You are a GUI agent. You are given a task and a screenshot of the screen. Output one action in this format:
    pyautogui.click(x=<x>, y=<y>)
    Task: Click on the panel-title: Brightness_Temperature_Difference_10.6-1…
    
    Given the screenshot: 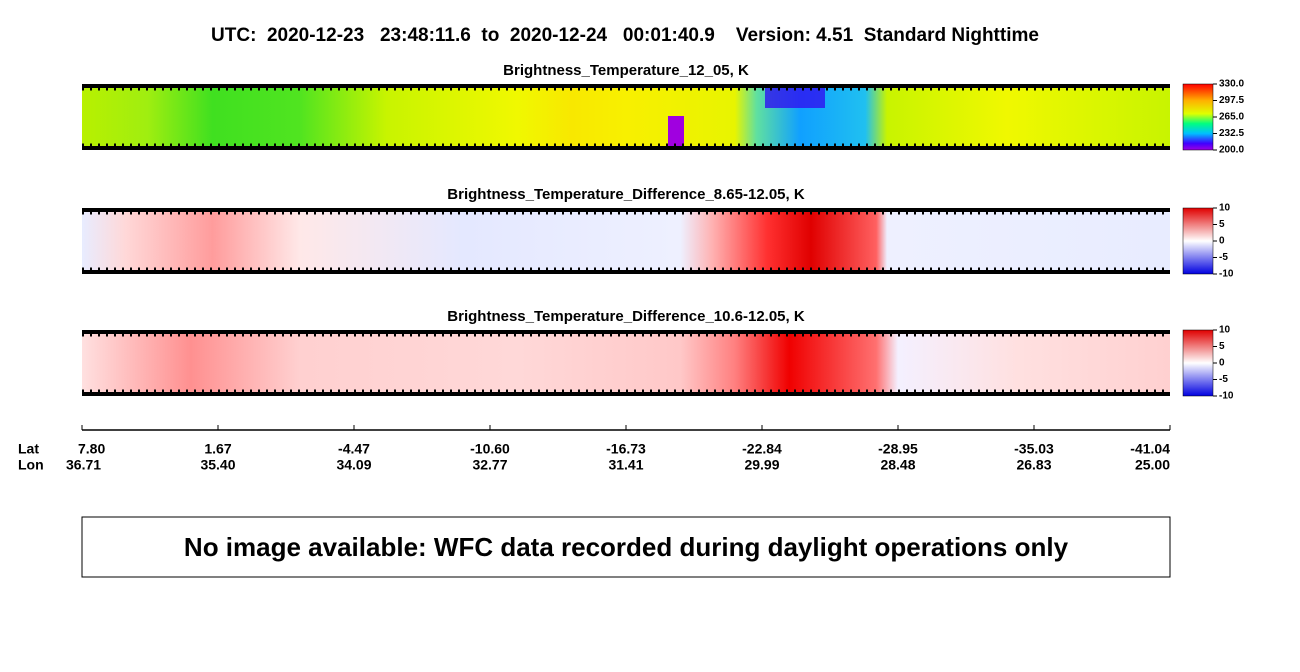 What is the action you would take?
    pyautogui.click(x=626, y=316)
    